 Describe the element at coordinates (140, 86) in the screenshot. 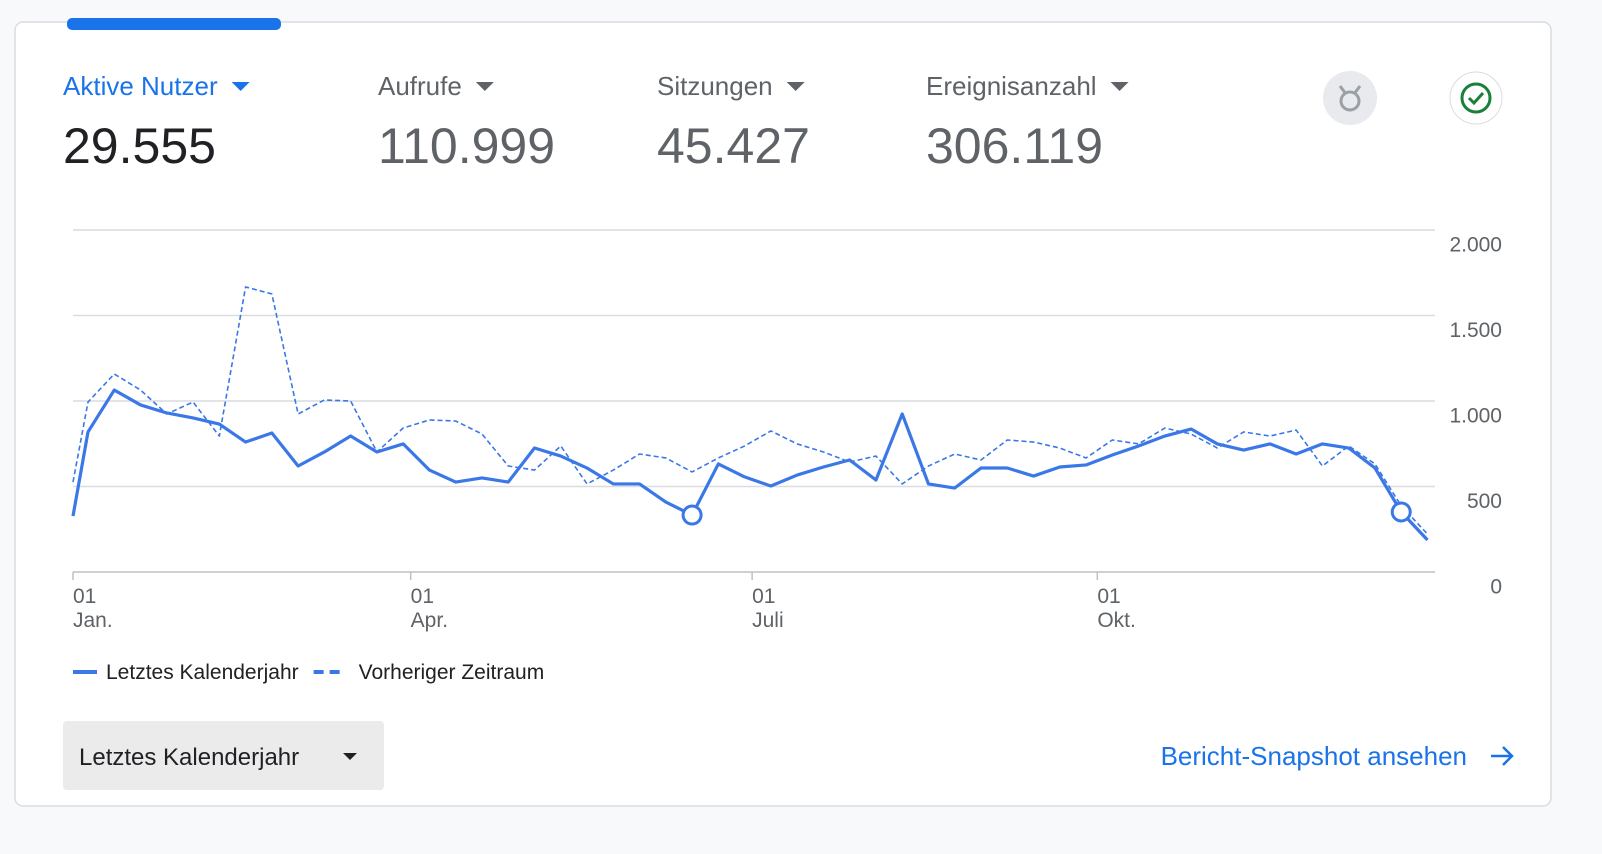

I see `metric-tab-label: Aktive Nutzer` at that location.